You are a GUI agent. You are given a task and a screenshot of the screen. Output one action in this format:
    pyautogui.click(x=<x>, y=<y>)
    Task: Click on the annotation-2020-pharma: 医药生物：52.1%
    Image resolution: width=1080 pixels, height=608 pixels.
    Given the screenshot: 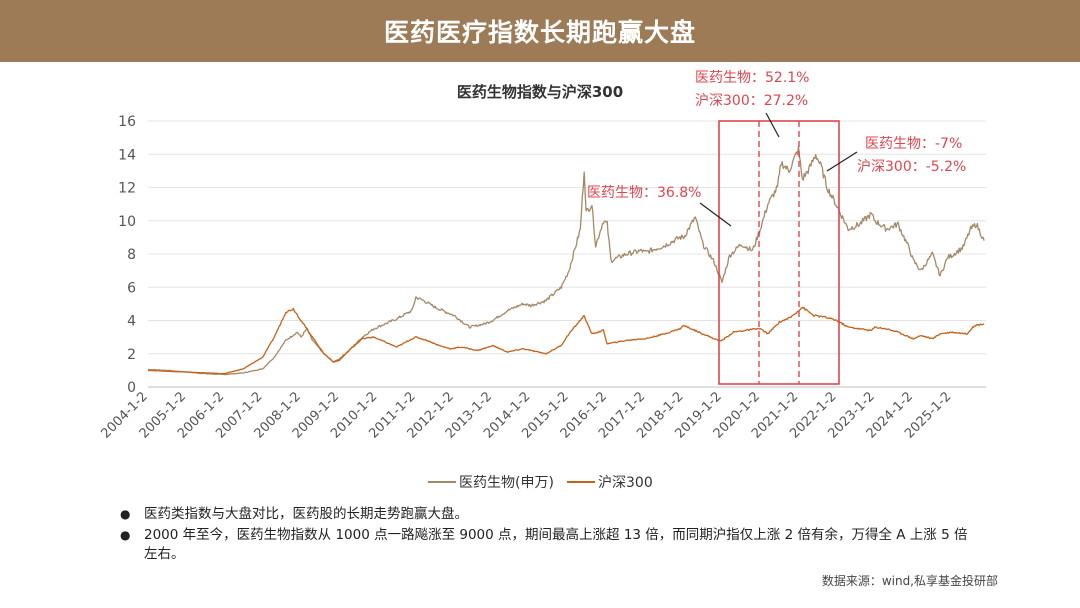 What is the action you would take?
    pyautogui.click(x=752, y=78)
    